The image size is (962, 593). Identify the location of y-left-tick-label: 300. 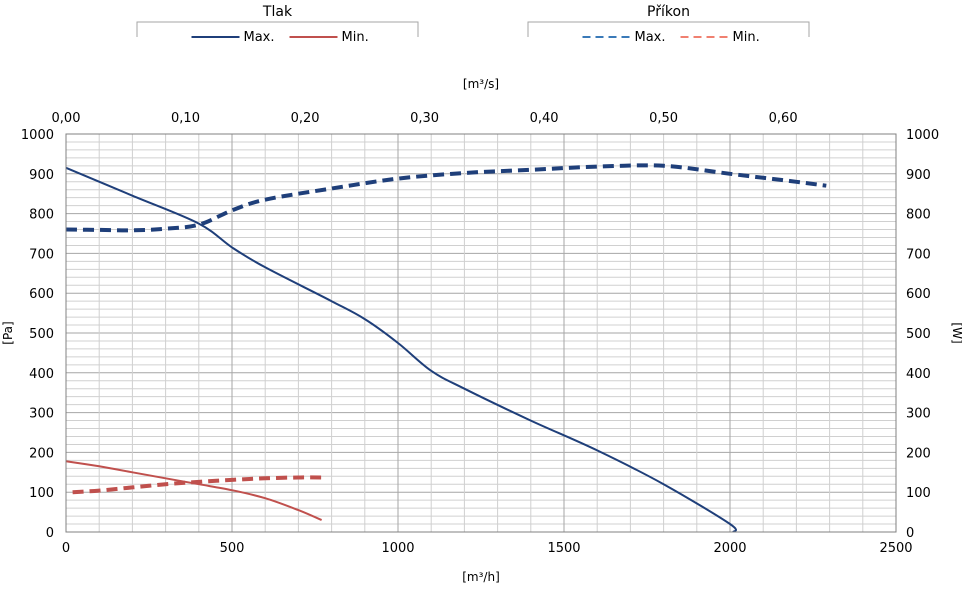
(41, 414).